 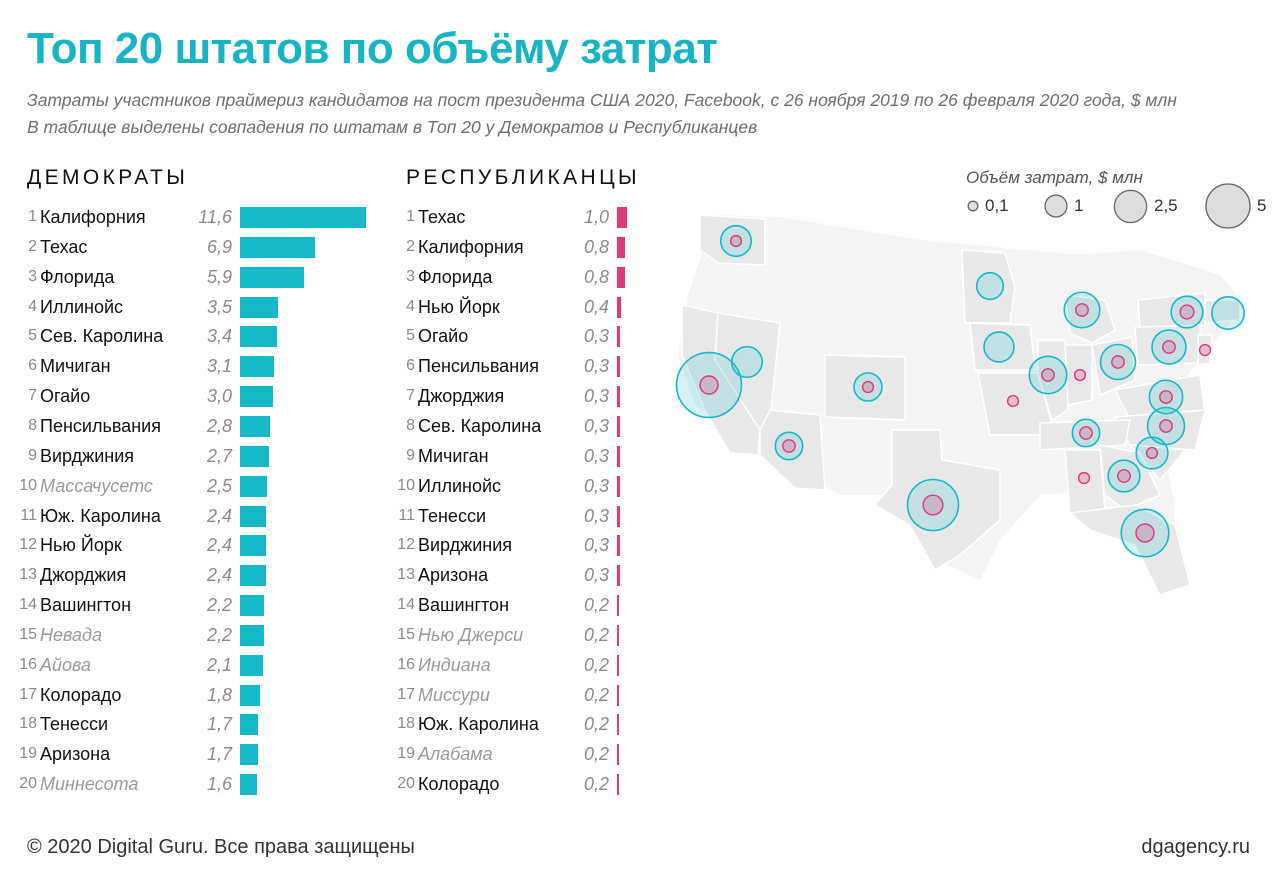 I want to click on legend-circle, so click(x=1056, y=206).